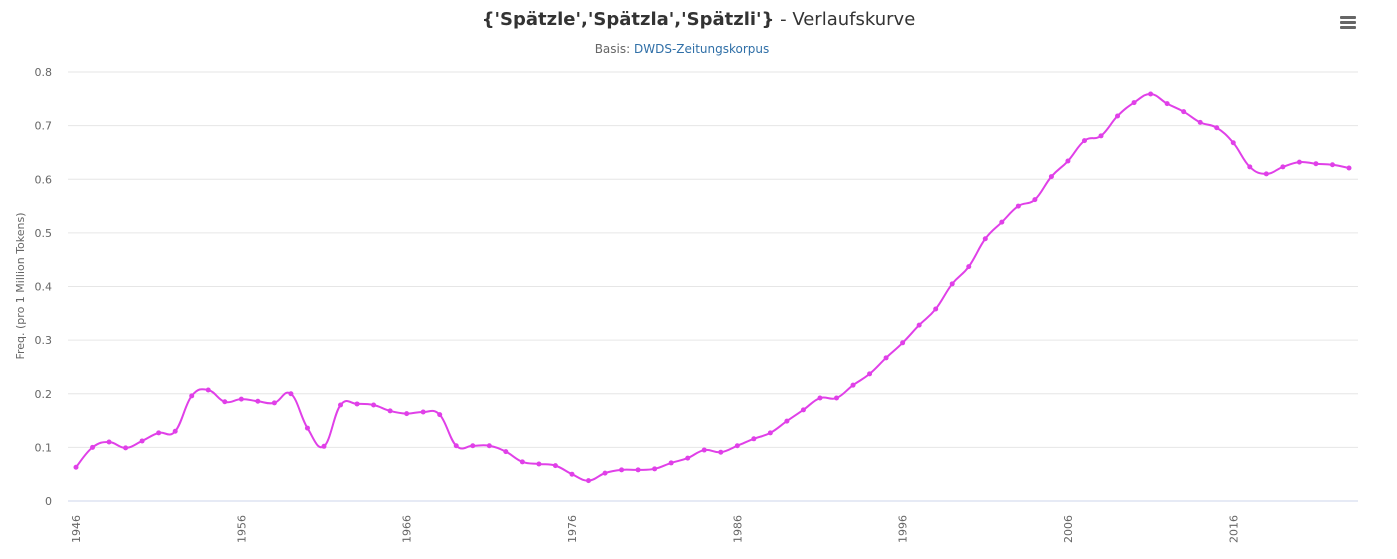 Image resolution: width=1397 pixels, height=559 pixels. I want to click on x-tick-label: 1946, so click(76, 529).